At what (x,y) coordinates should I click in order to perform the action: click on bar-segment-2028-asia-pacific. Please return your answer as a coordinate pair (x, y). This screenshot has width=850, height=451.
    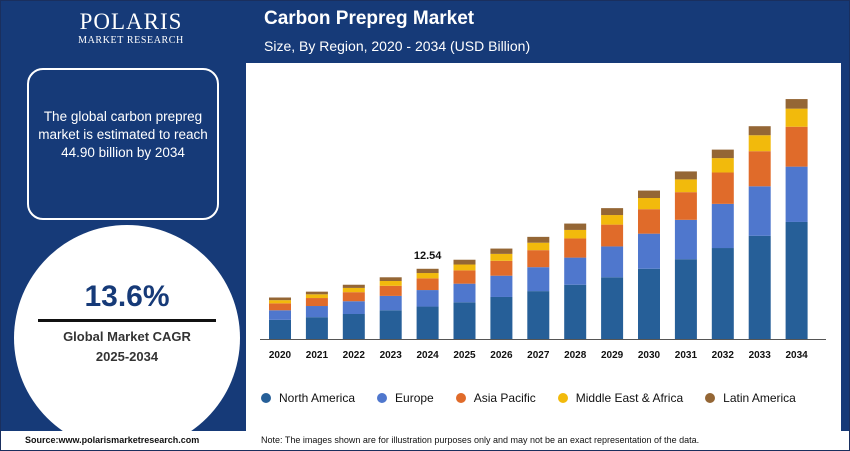
    Looking at the image, I should click on (575, 248).